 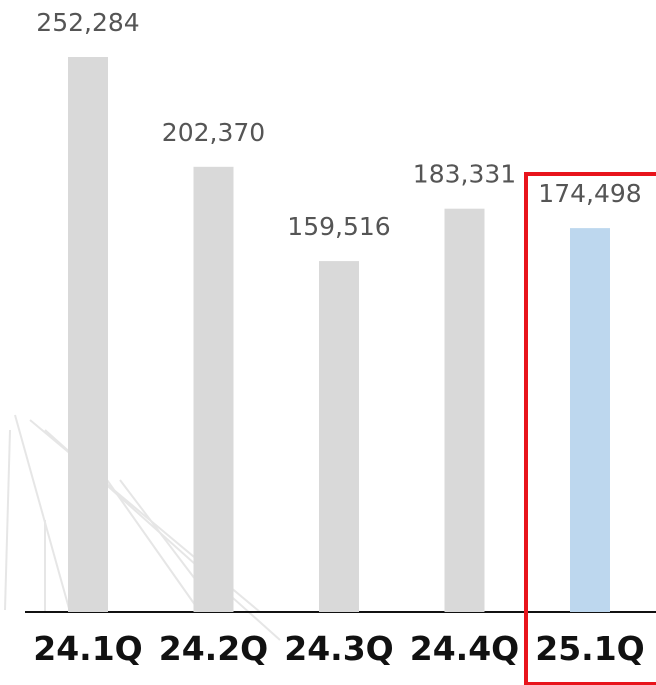 What do you see at coordinates (213, 132) in the screenshot?
I see `value-label: 202,370` at bounding box center [213, 132].